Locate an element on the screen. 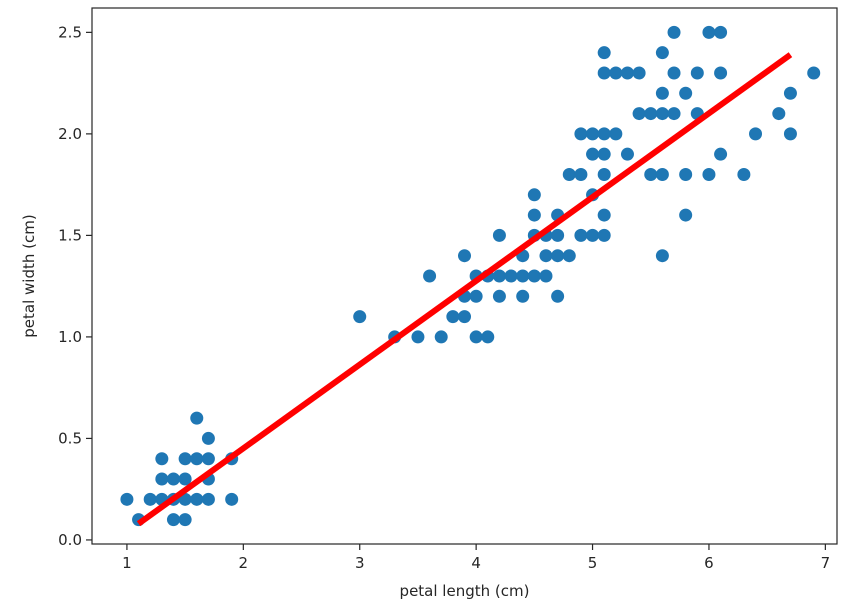 The image size is (841, 601). x-axis-label: petal length (cm) is located at coordinates (465, 591).